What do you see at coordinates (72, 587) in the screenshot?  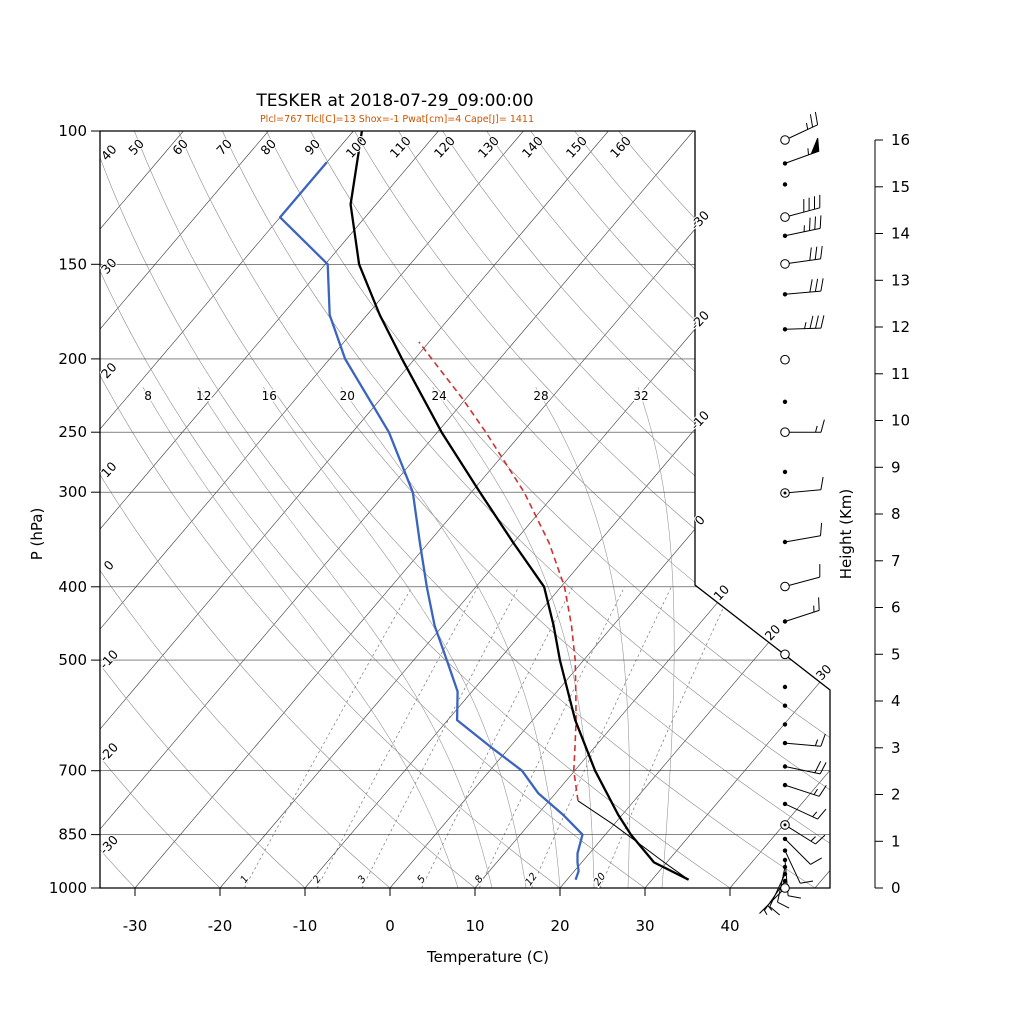 I see `pressure-tick-label: 400` at bounding box center [72, 587].